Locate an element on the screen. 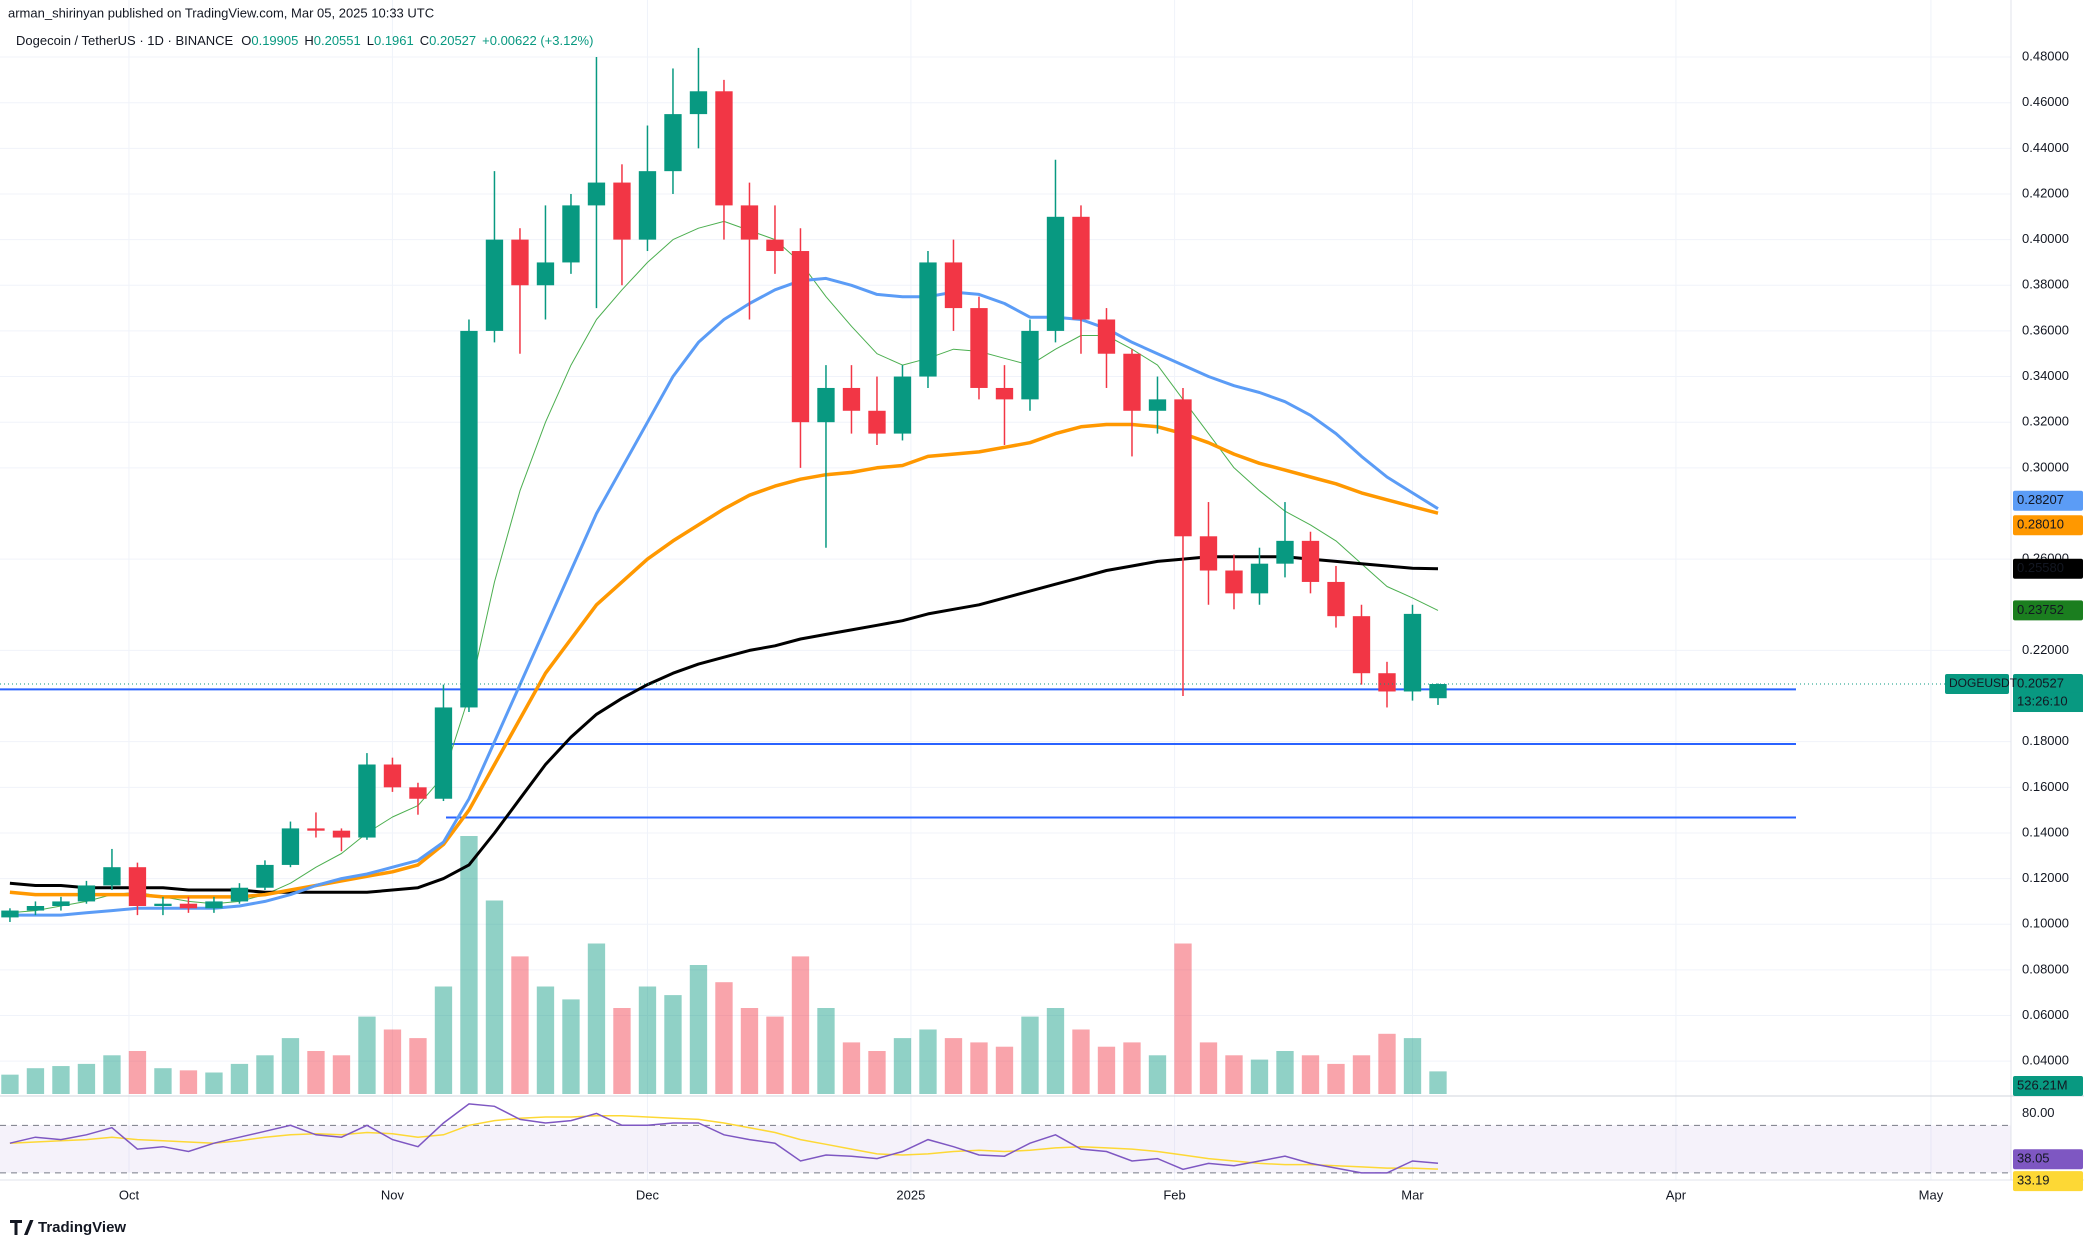  ma-label: 0.23752 is located at coordinates (2040, 609).